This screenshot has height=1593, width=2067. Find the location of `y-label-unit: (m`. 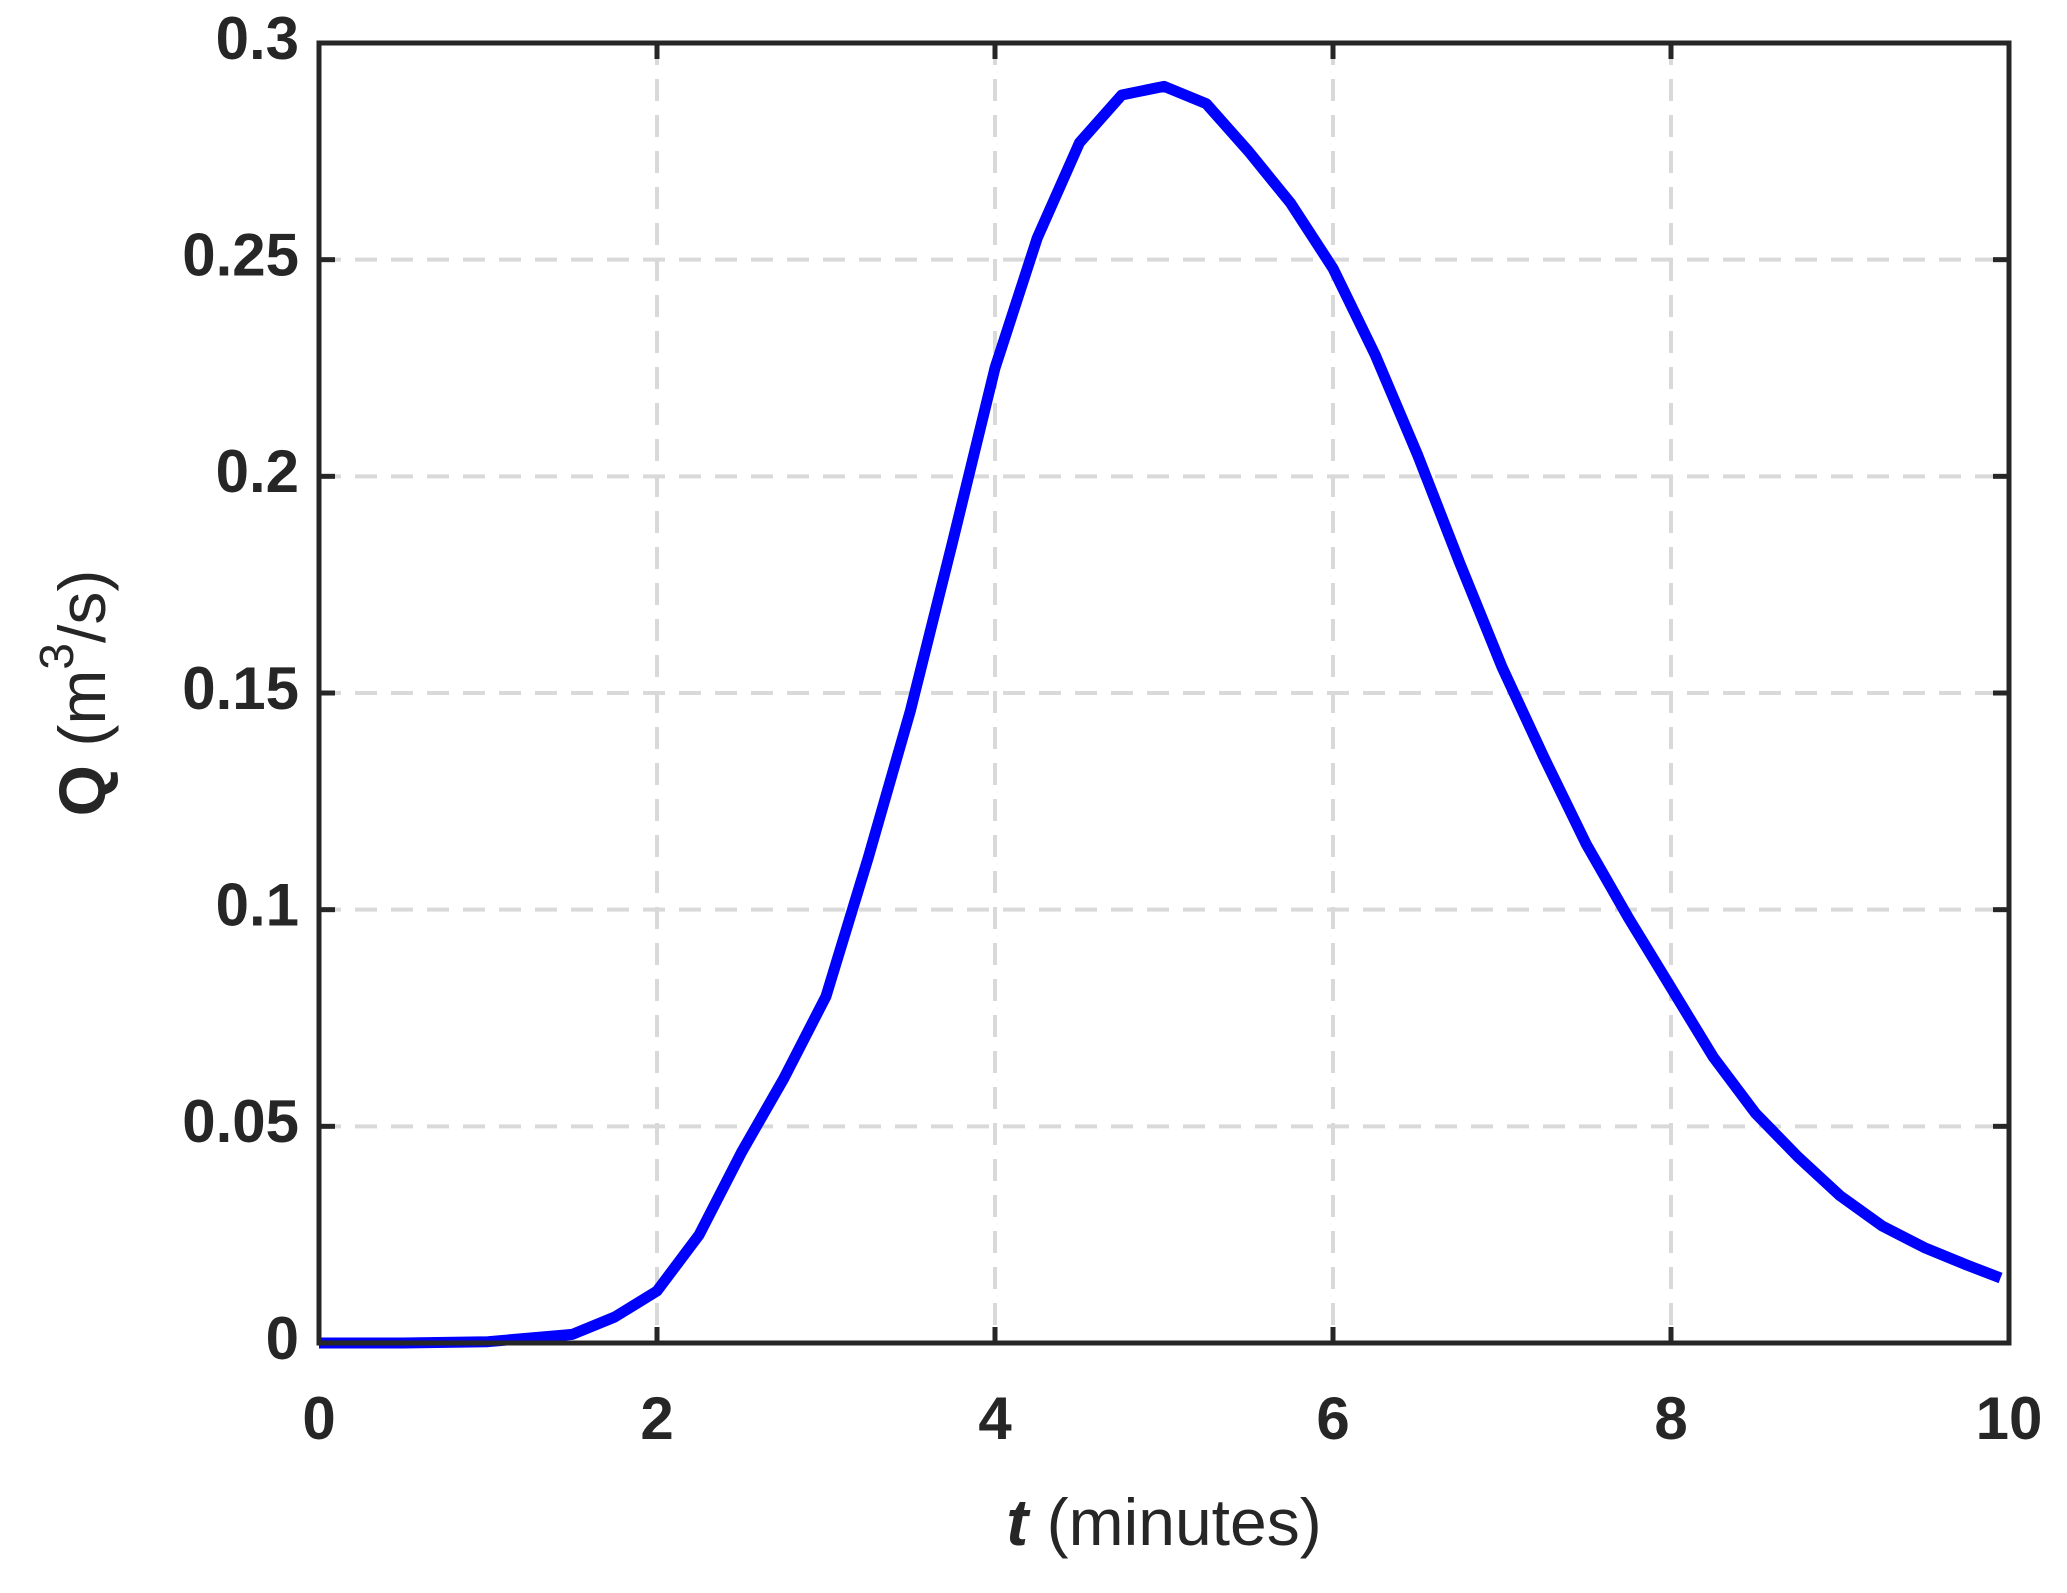

y-label-unit: (m is located at coordinates (82, 708).